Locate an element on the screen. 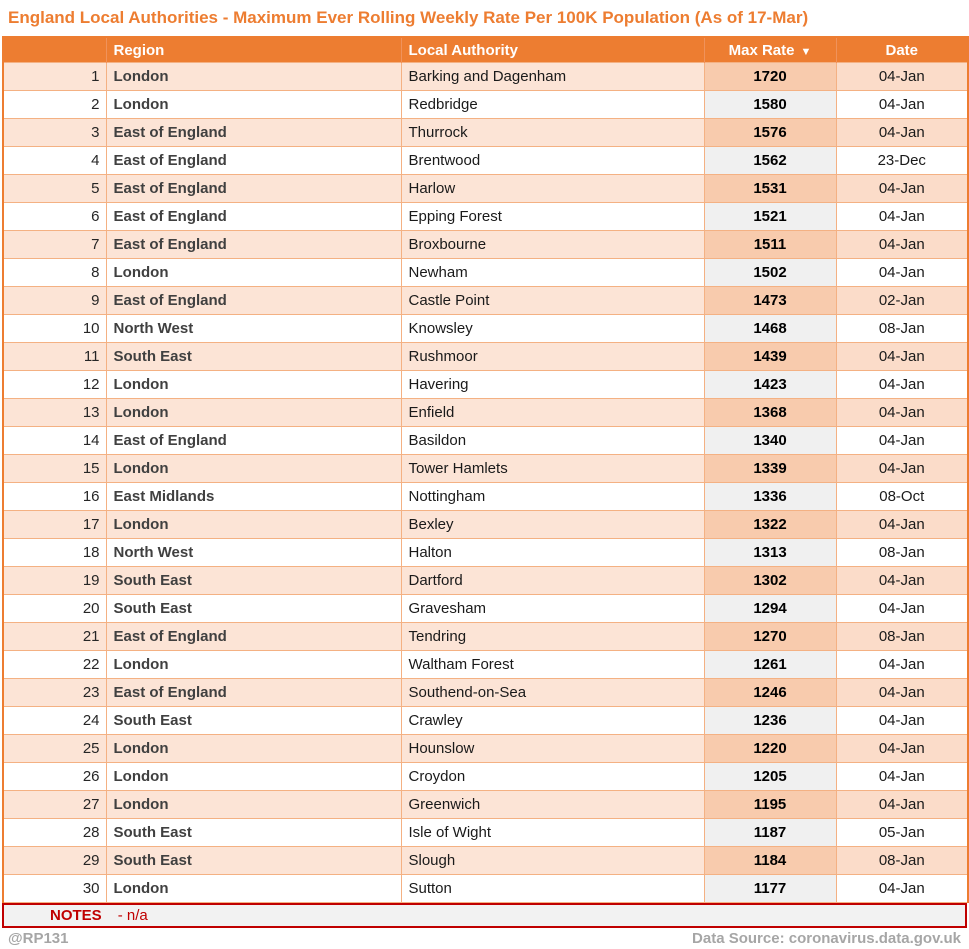  data-source: Data Source: coronavirus.data.gov.uk is located at coordinates (826, 938).